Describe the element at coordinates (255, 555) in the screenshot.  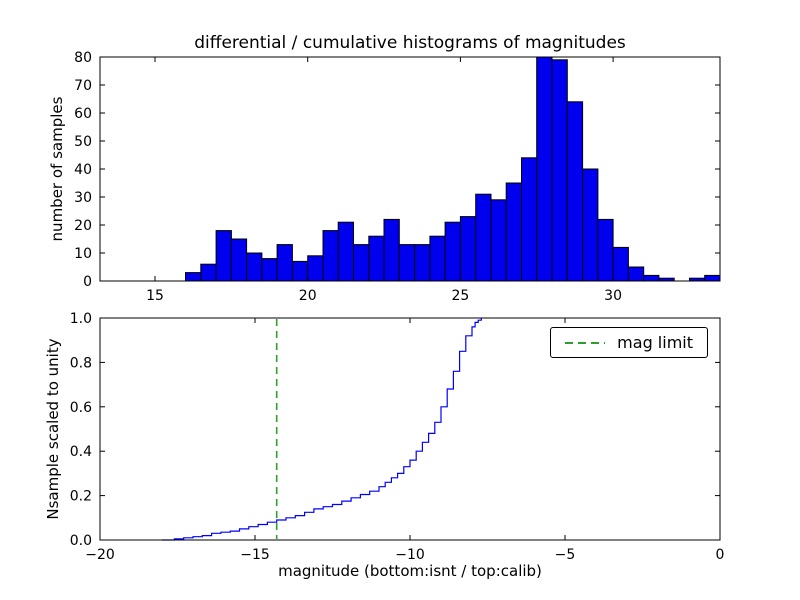
I see `x-tick-label: −15` at that location.